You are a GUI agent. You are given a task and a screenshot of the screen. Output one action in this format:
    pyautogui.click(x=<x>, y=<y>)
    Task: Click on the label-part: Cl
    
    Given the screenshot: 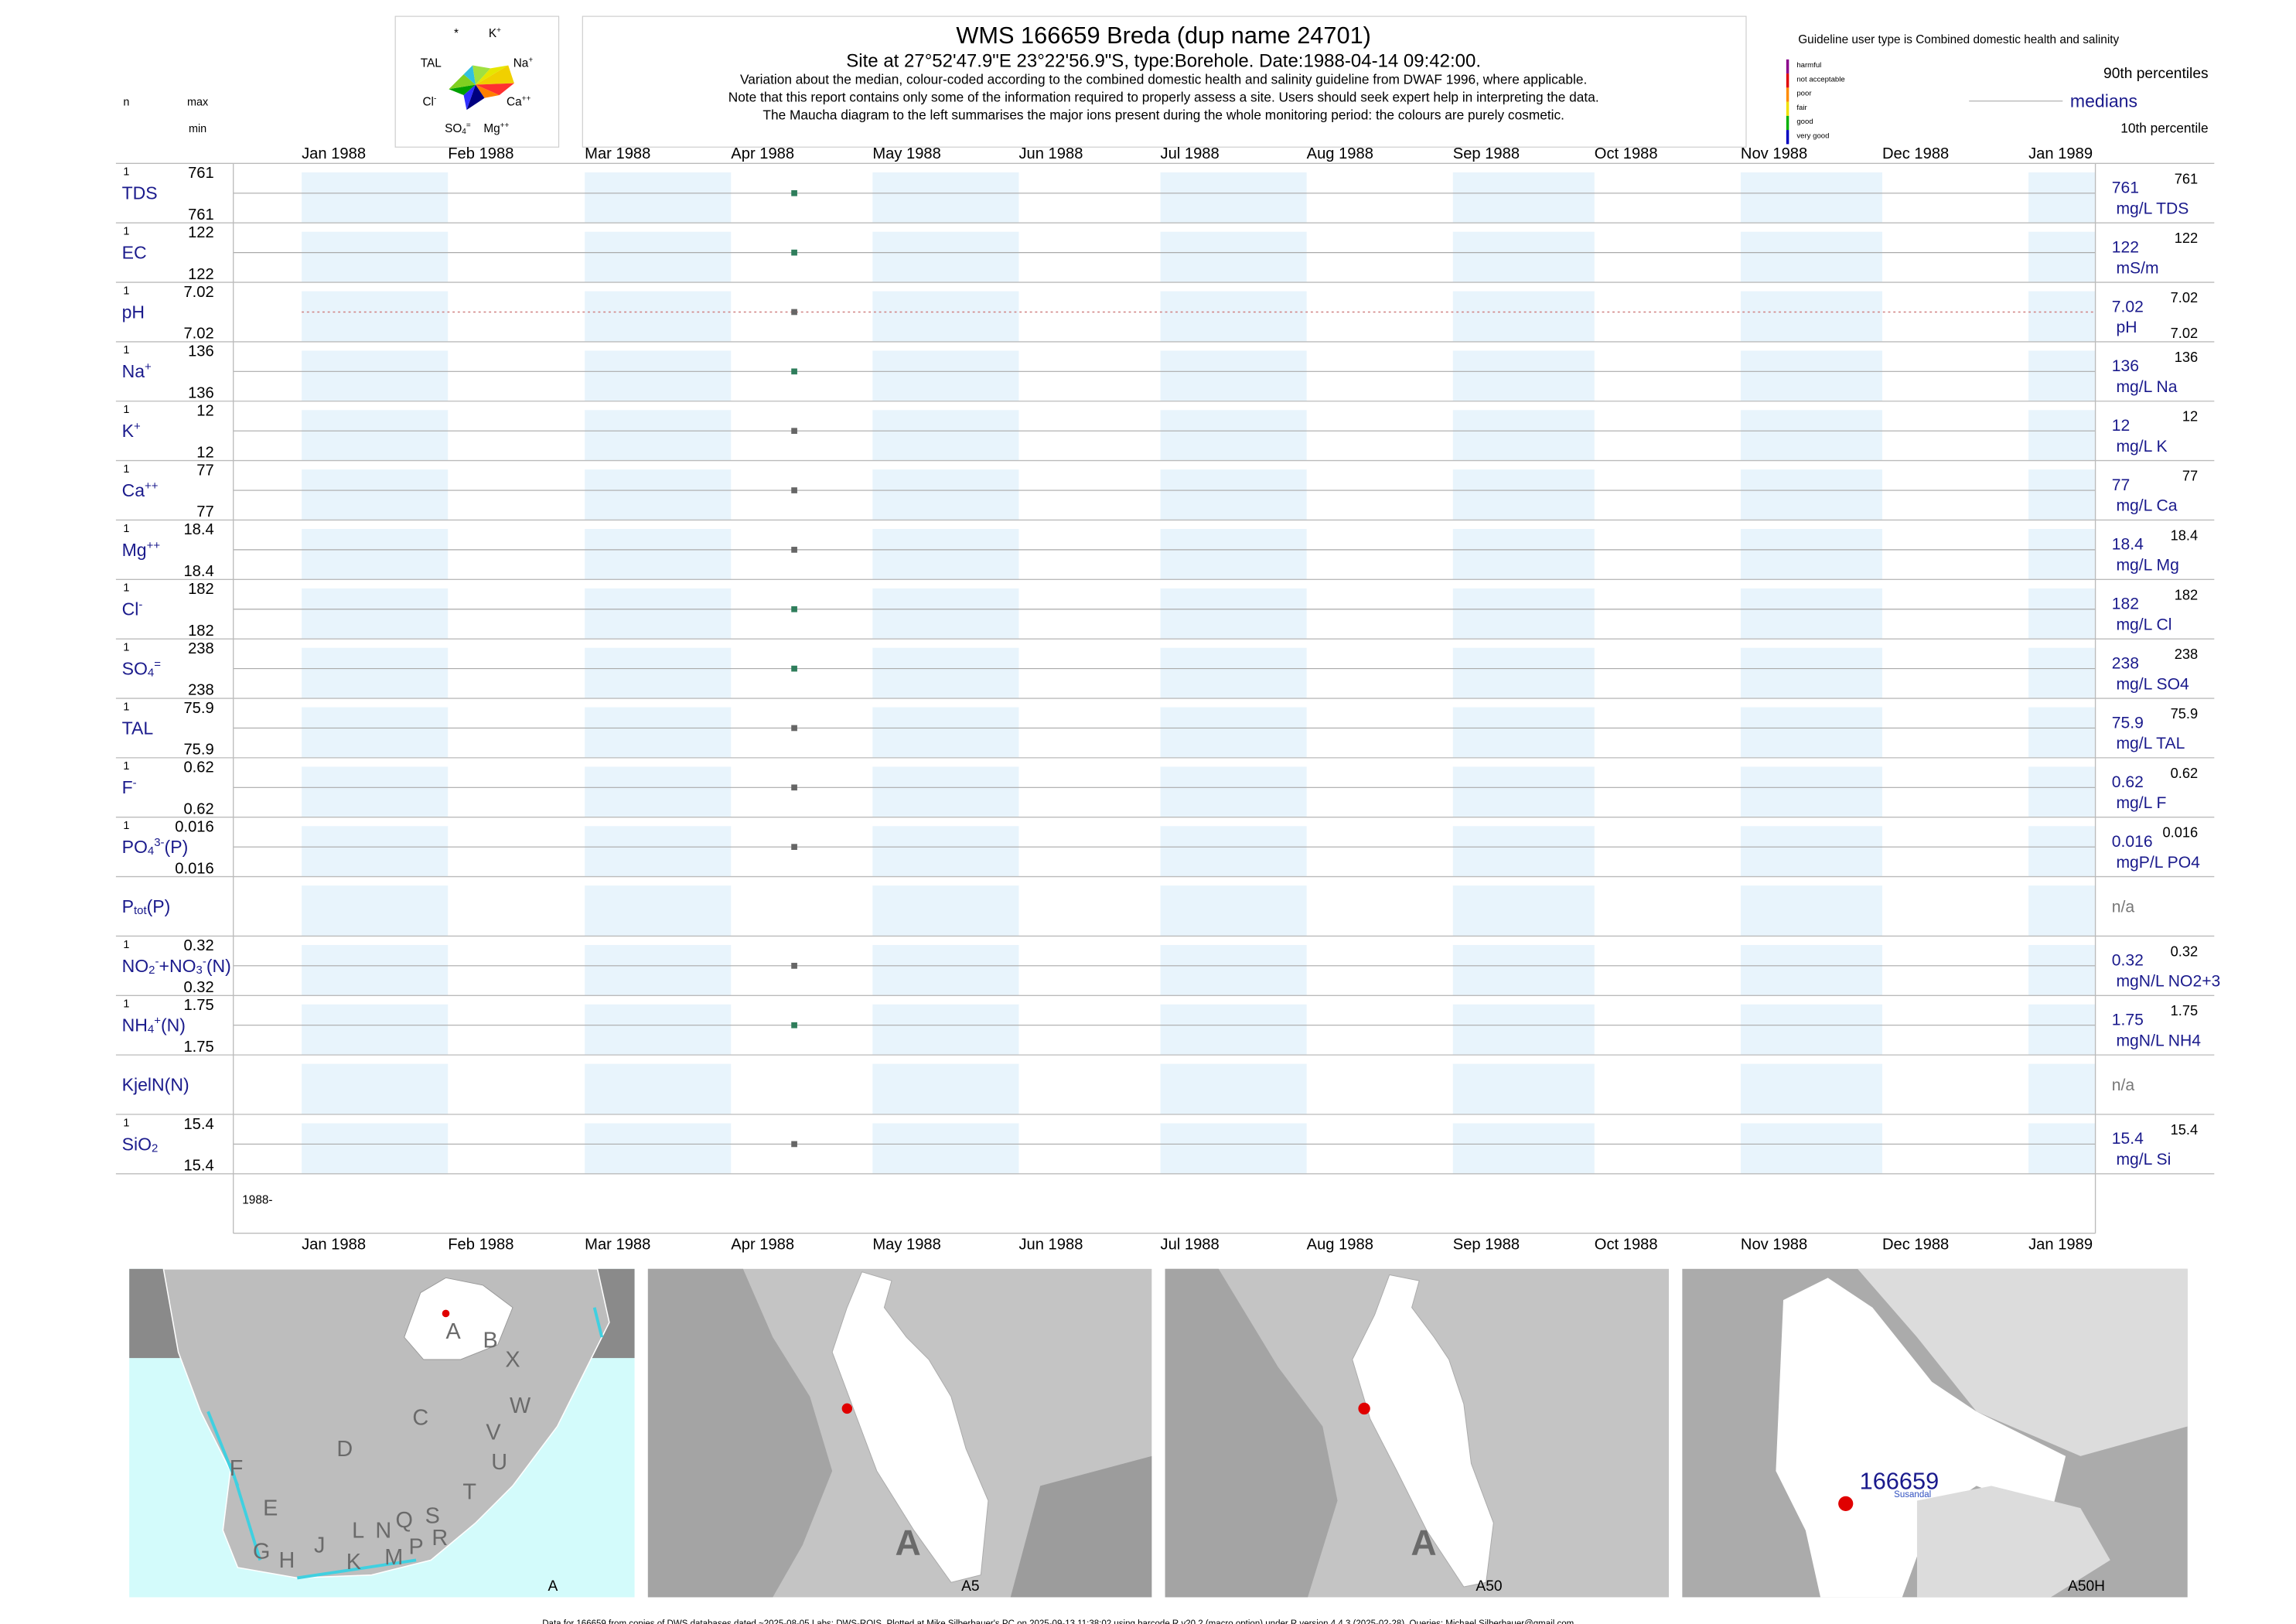 What is the action you would take?
    pyautogui.click(x=130, y=609)
    